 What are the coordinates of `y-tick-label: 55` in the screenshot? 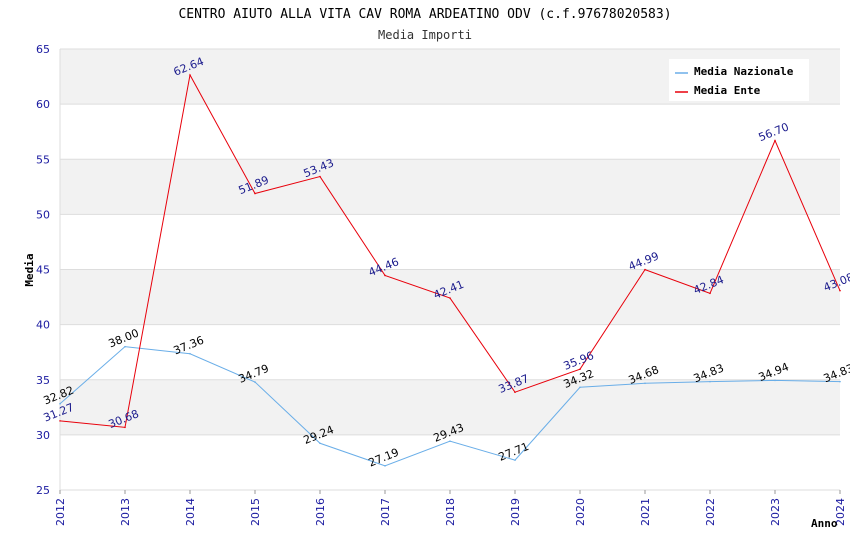 It's located at (43, 159).